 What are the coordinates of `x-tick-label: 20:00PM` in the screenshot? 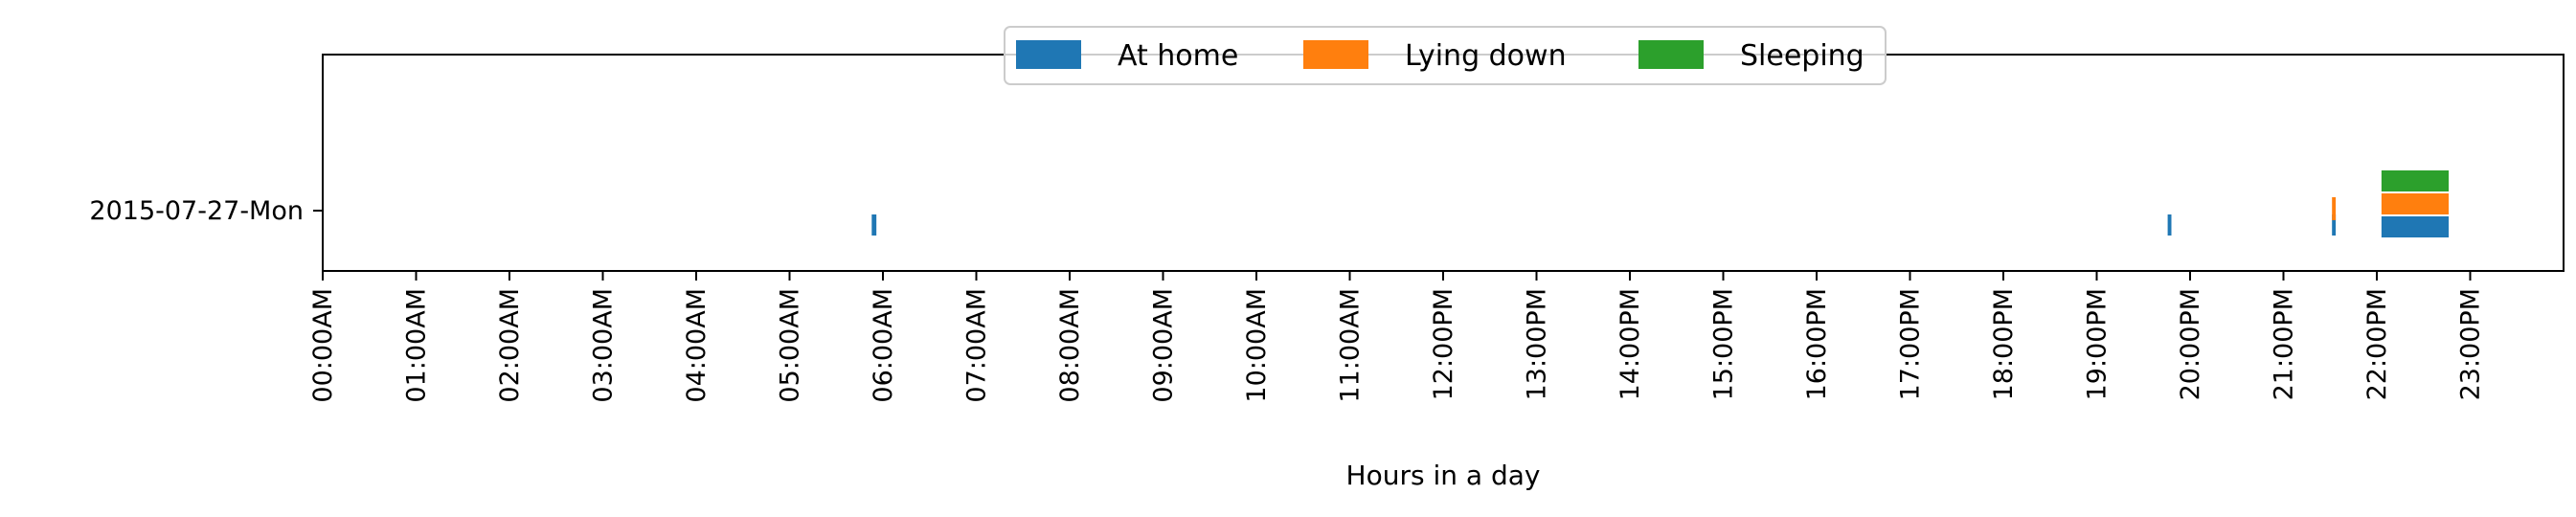 It's located at (2190, 344).